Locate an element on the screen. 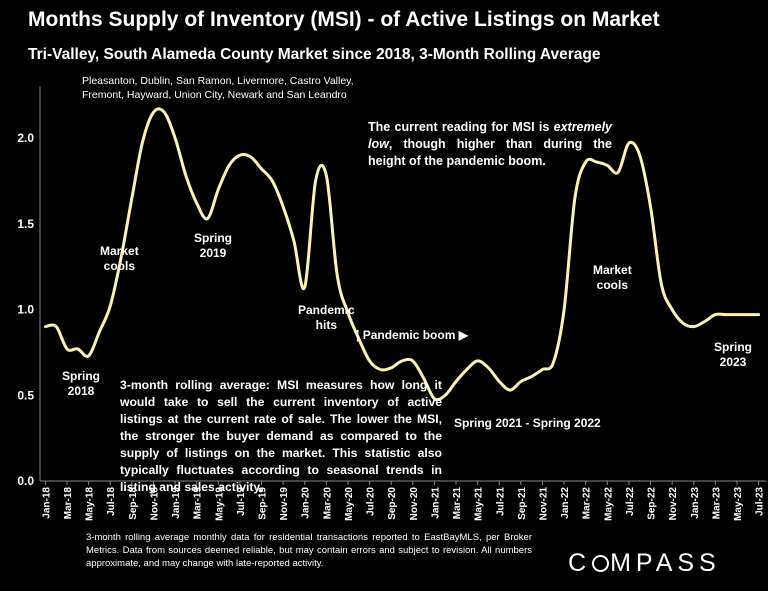 This screenshot has width=768, height=591. y-tick-label: 0.0 is located at coordinates (25, 481).